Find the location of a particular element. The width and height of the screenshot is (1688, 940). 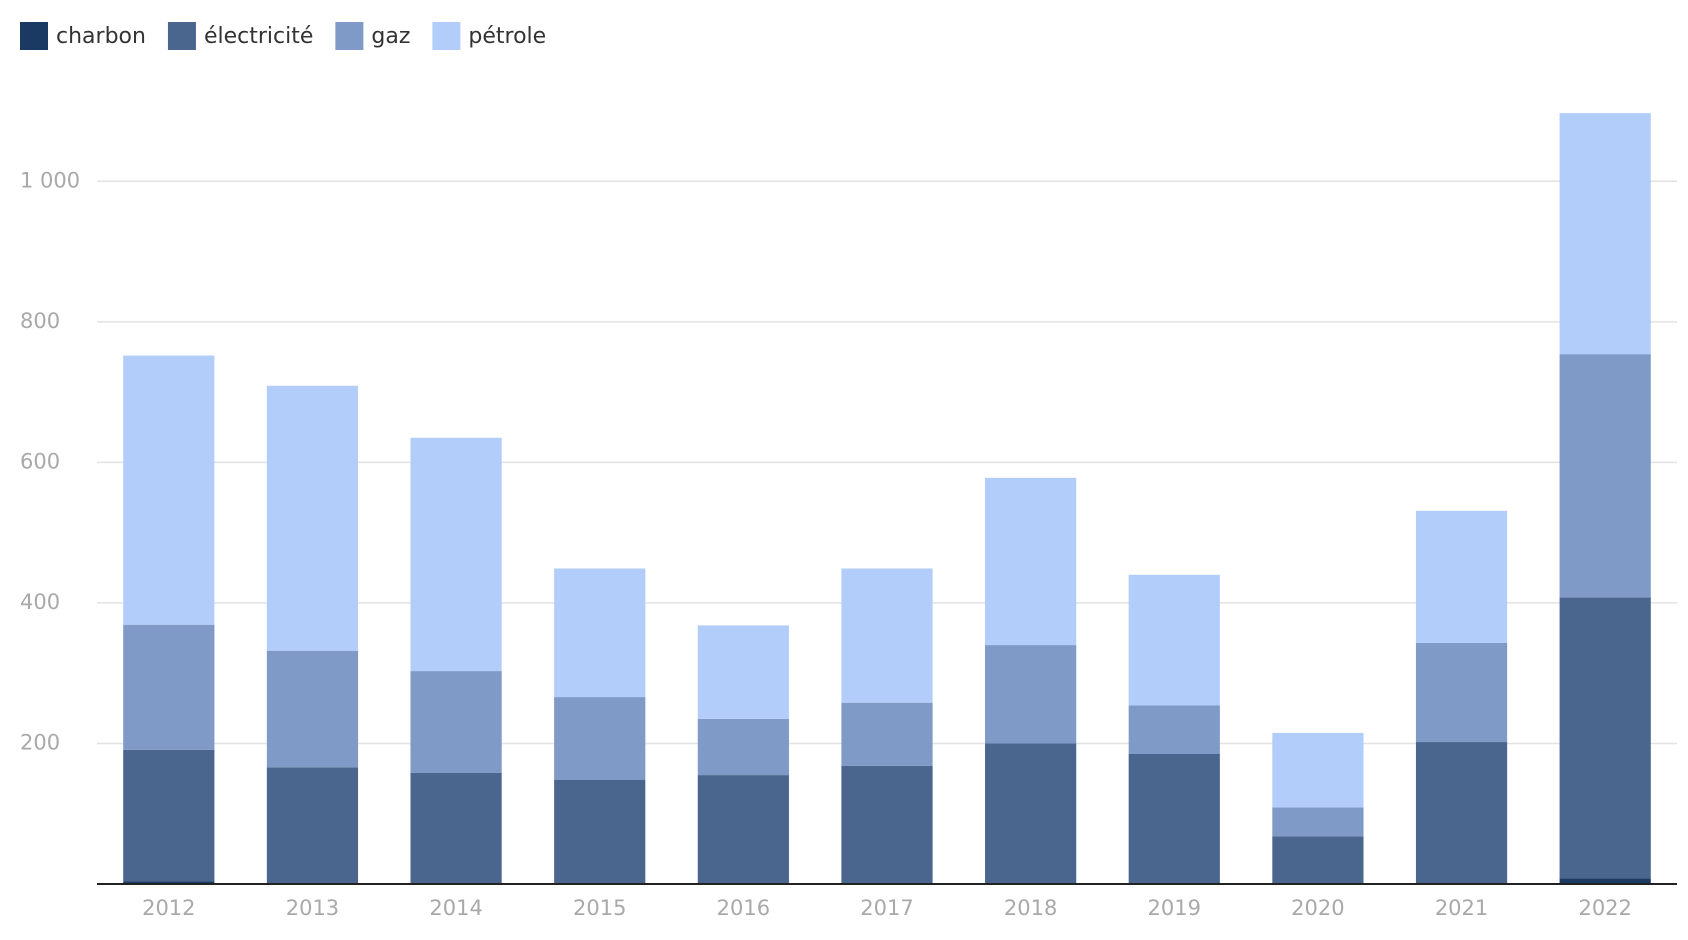

x-tick-label: 2014 is located at coordinates (455, 908).